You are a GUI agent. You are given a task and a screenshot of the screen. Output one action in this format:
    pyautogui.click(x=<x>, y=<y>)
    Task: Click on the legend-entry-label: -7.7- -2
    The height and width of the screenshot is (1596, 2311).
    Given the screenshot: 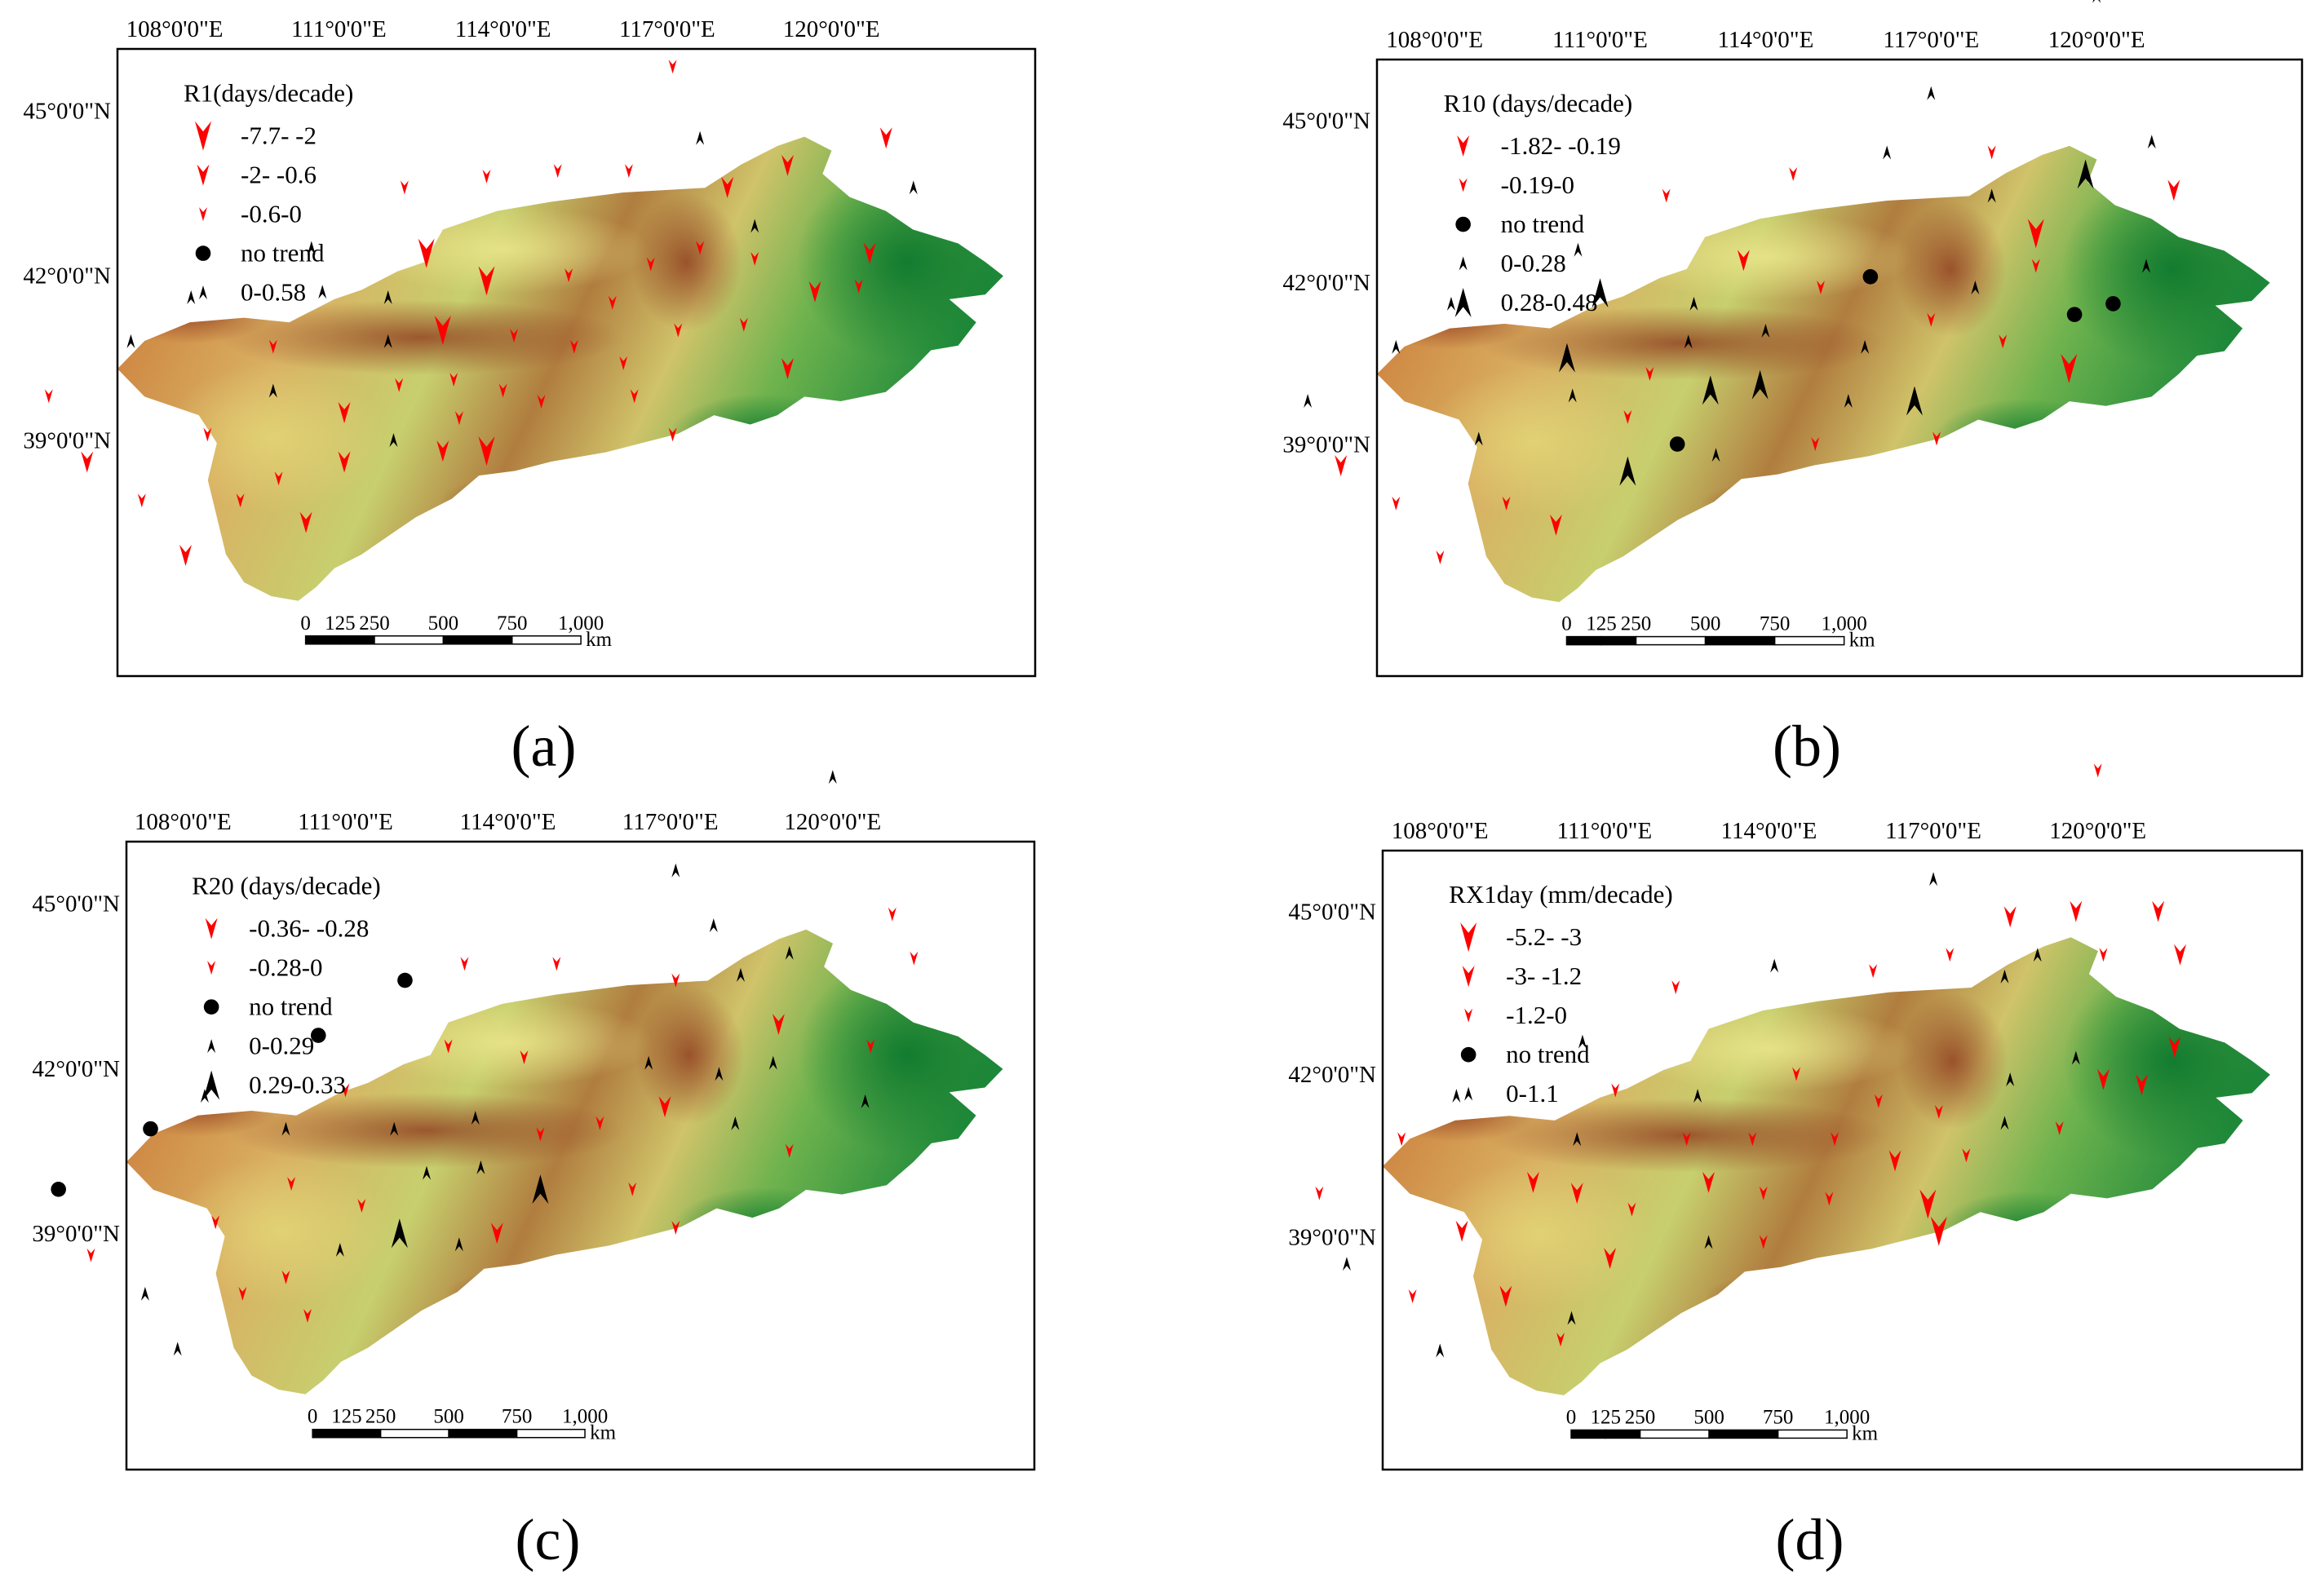 What is the action you would take?
    pyautogui.click(x=279, y=136)
    